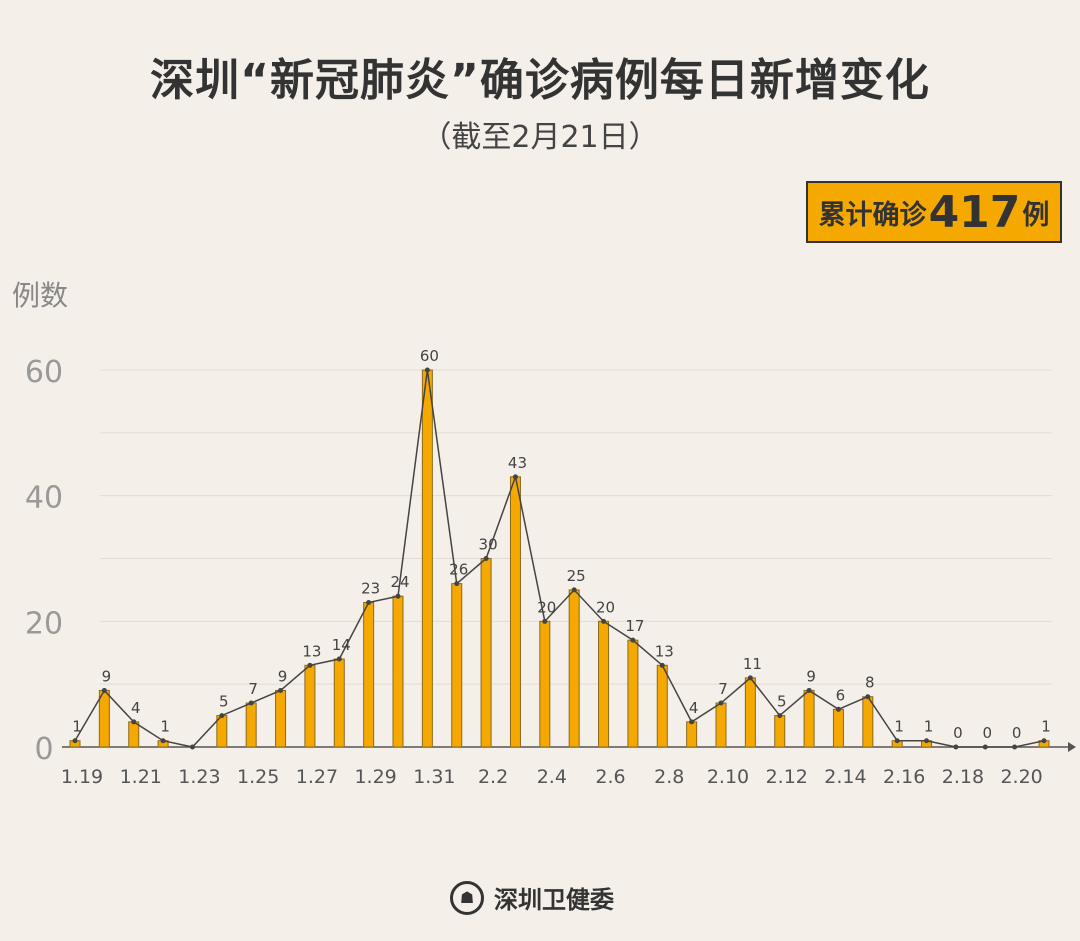 Image resolution: width=1080 pixels, height=941 pixels. What do you see at coordinates (728, 777) in the screenshot?
I see `x-tick-label: 2.10` at bounding box center [728, 777].